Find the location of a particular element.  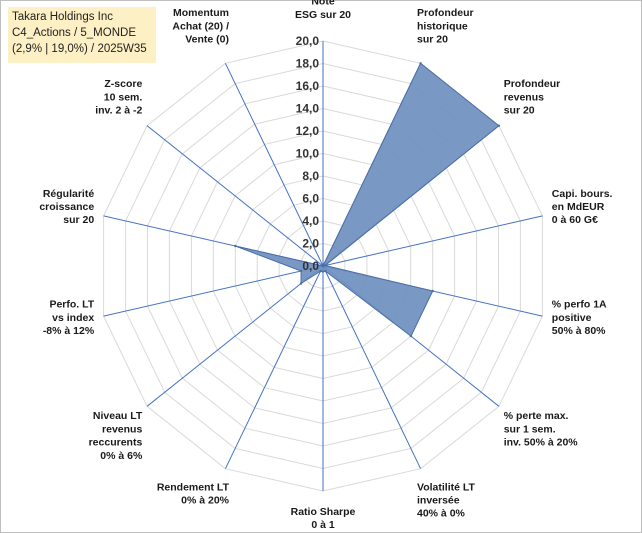

axis-label: Momentum Achat (20) / Vente (0) is located at coordinates (200, 26).